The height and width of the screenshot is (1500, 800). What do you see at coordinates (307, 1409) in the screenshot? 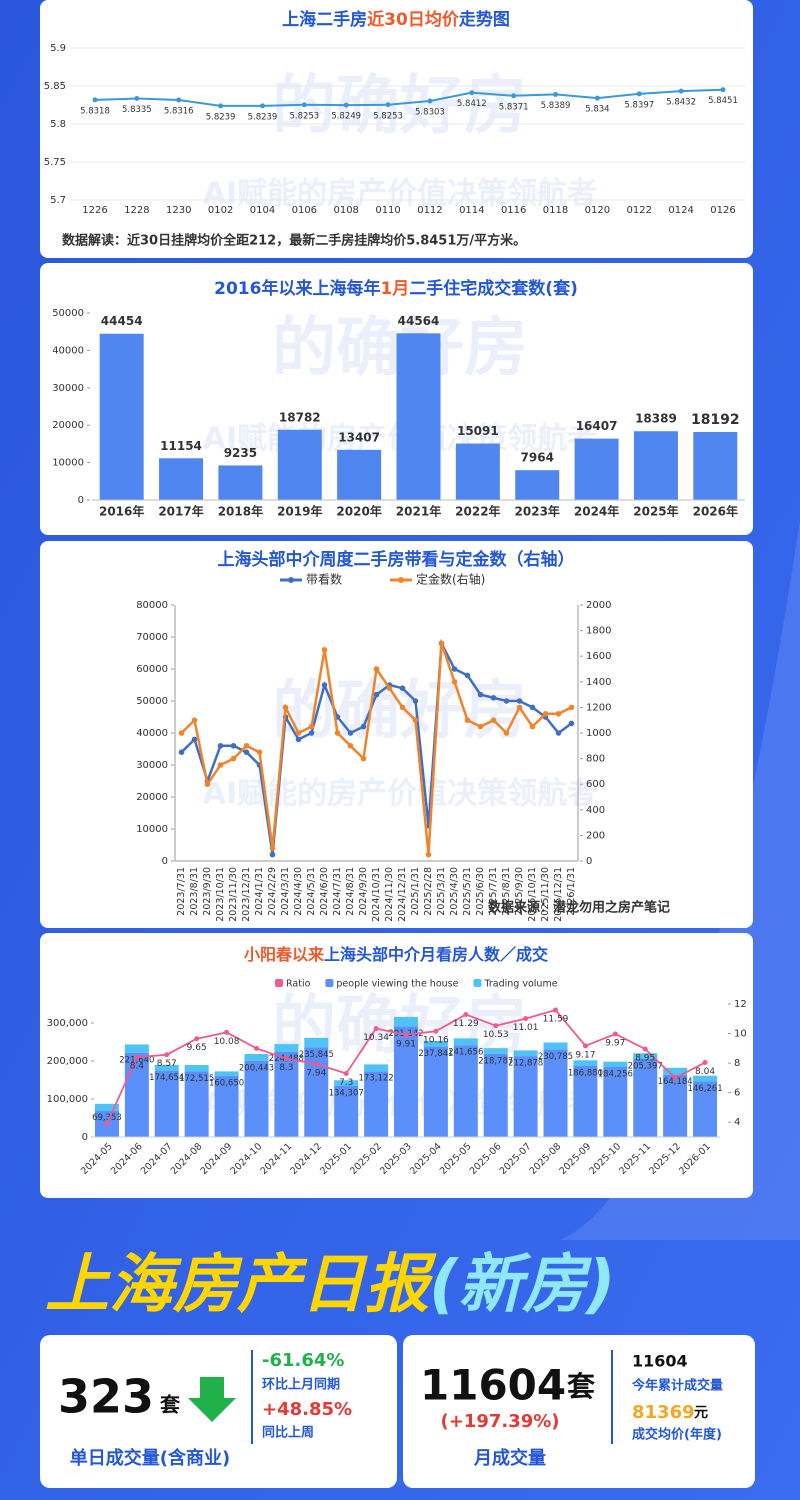
I see `wow: +48.85%` at bounding box center [307, 1409].